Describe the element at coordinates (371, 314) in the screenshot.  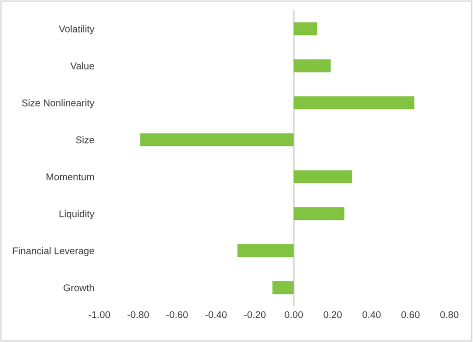
I see `x-tick-label: 0.40` at that location.